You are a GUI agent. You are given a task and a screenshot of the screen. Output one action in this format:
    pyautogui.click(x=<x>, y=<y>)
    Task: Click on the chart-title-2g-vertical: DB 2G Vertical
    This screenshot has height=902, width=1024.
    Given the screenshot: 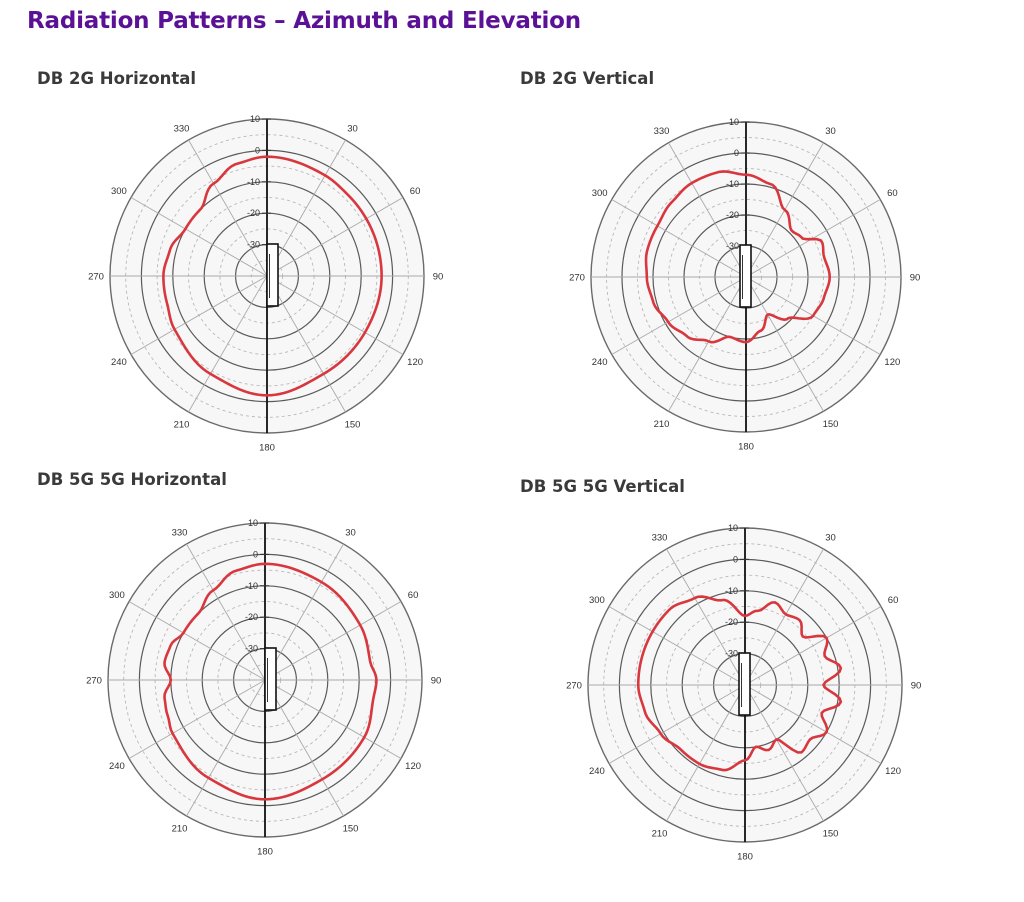 What is the action you would take?
    pyautogui.click(x=587, y=78)
    